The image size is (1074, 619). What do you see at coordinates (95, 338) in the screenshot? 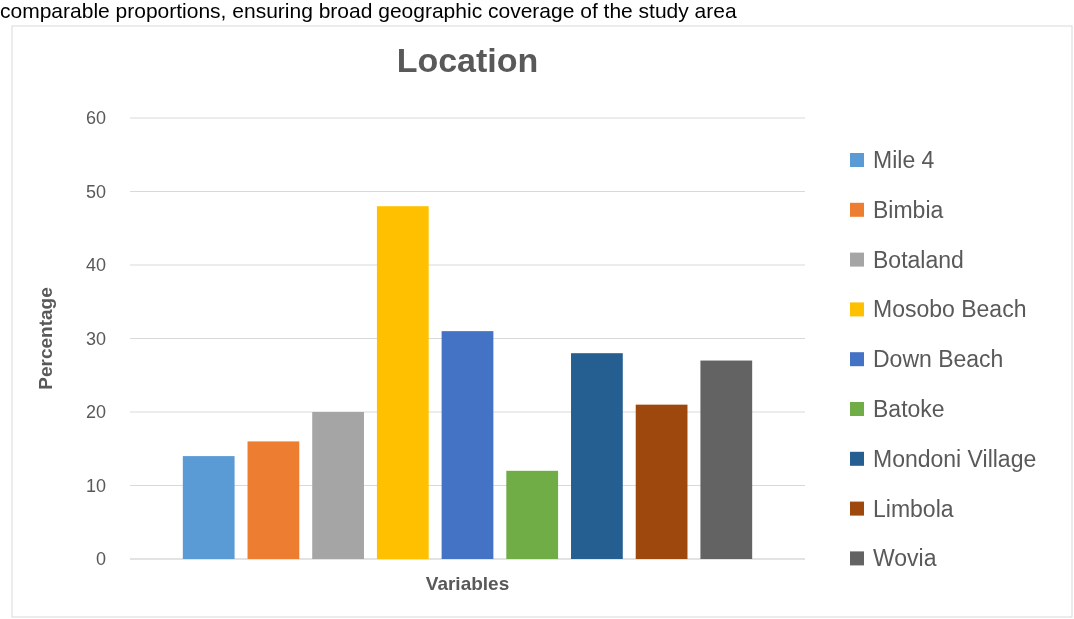
I see `y-tick-label: 30` at bounding box center [95, 338].